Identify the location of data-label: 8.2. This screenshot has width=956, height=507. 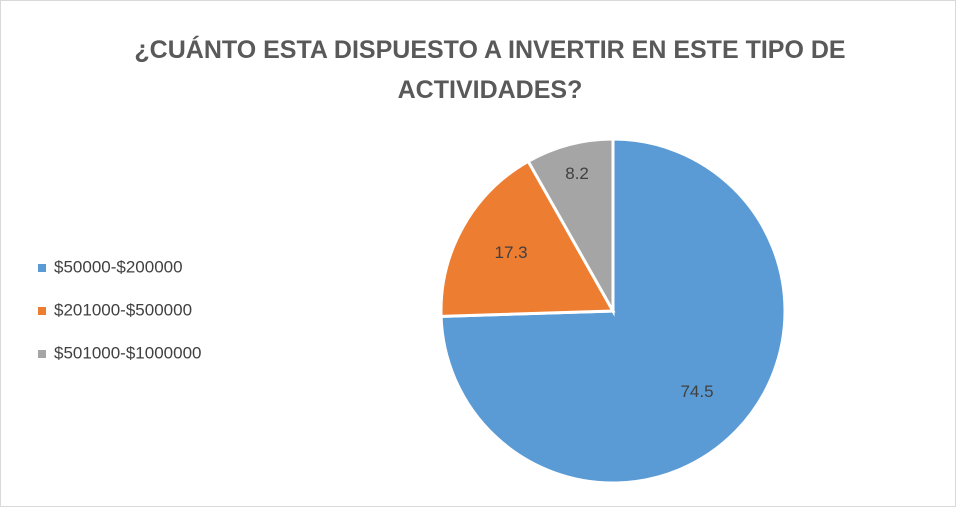
(577, 173).